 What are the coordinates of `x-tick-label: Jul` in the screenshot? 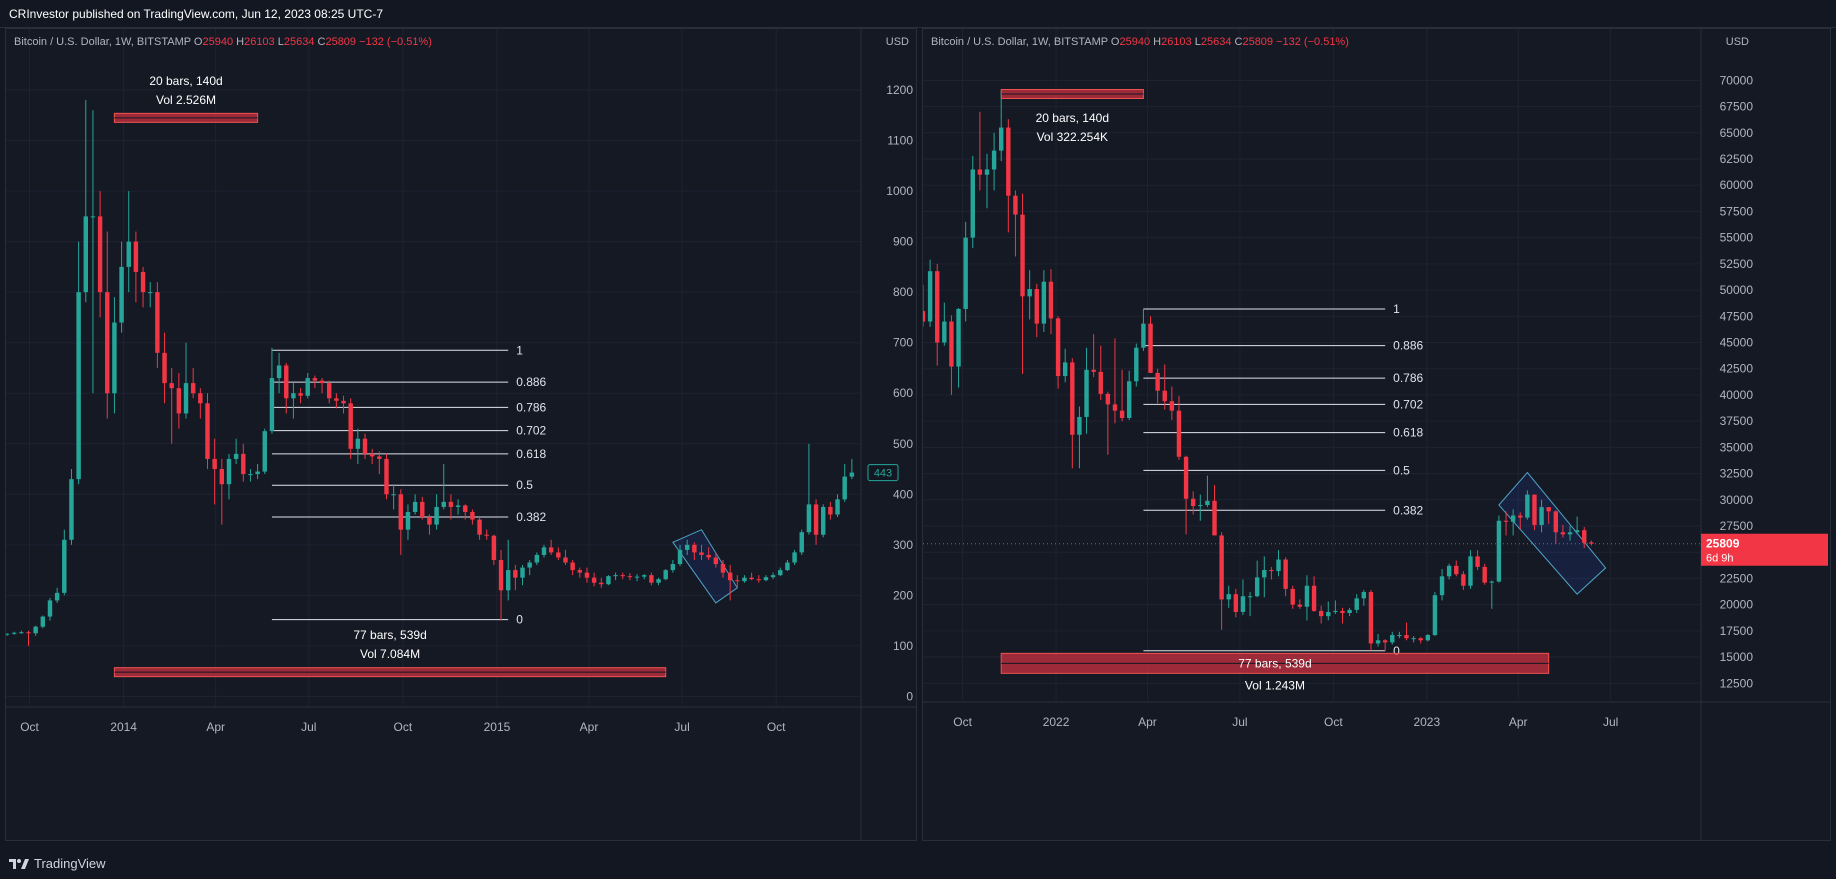 It's located at (1610, 722).